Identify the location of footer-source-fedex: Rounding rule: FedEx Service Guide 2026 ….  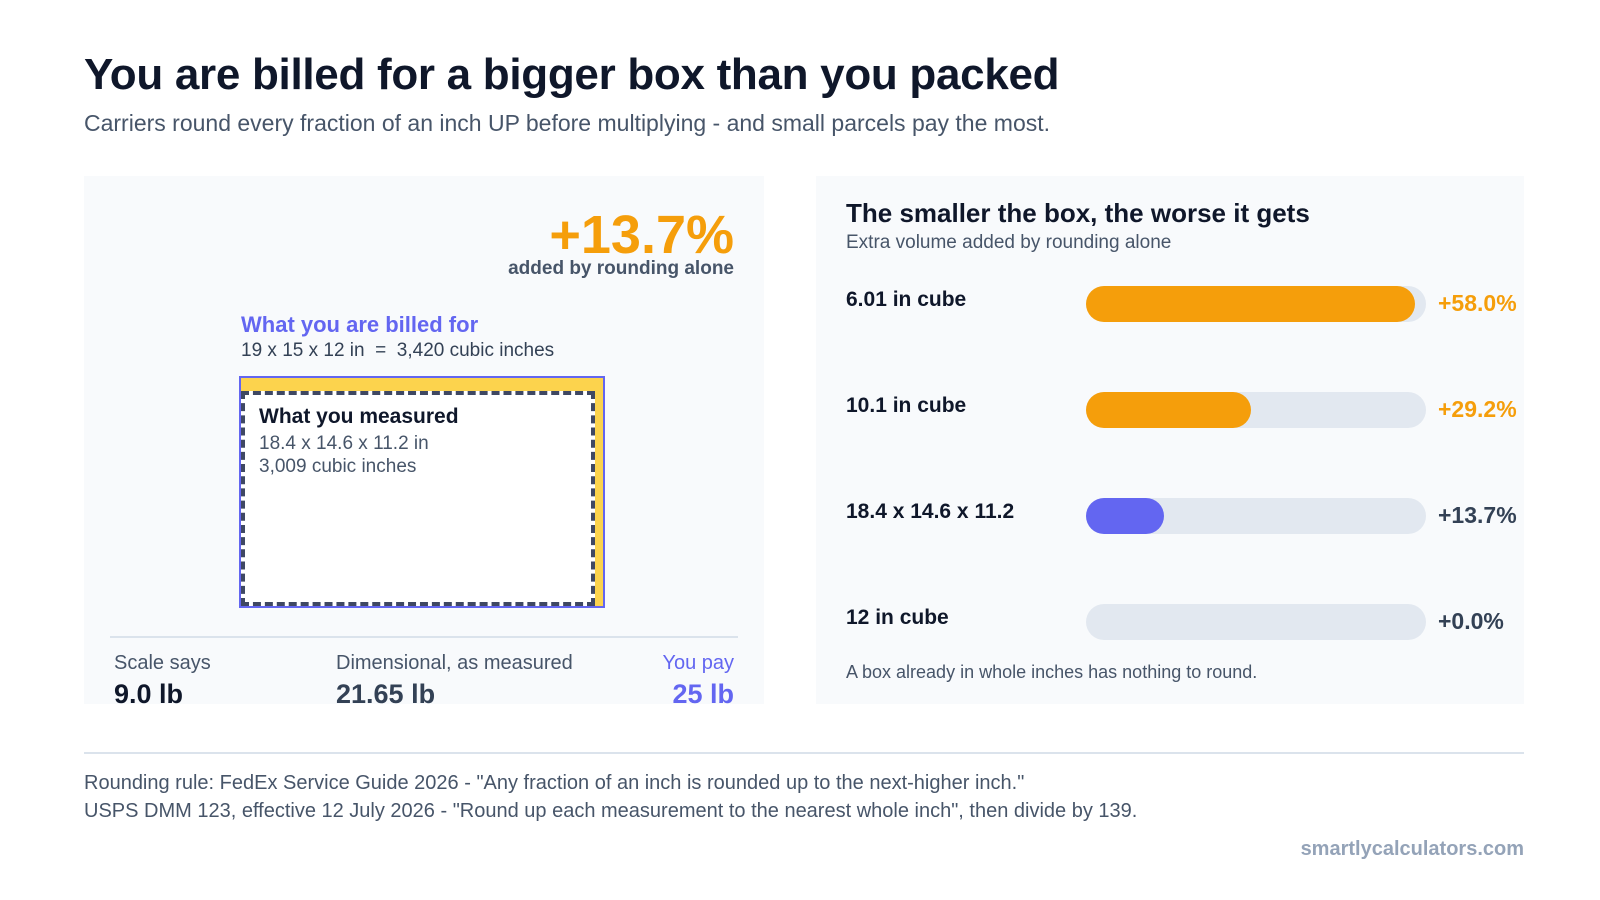
(554, 783).